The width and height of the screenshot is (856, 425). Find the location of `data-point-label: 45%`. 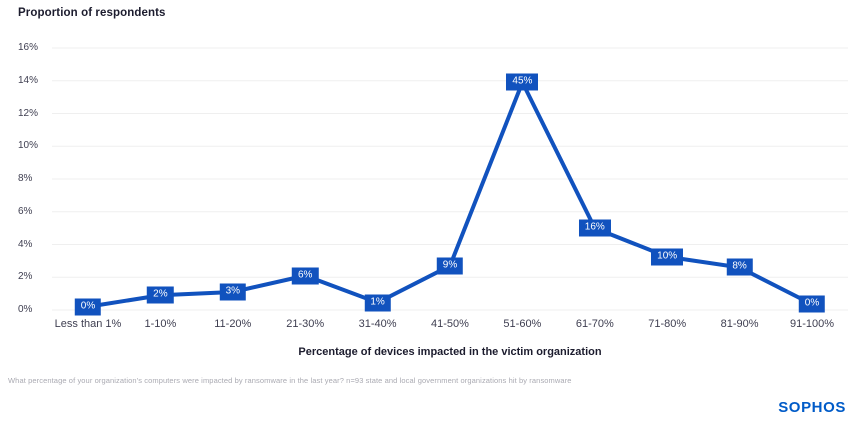

data-point-label: 45% is located at coordinates (522, 82).